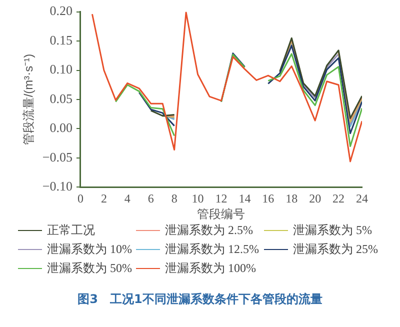  I want to click on legend-label: 泄漏系数为 12.5%, so click(212, 249).